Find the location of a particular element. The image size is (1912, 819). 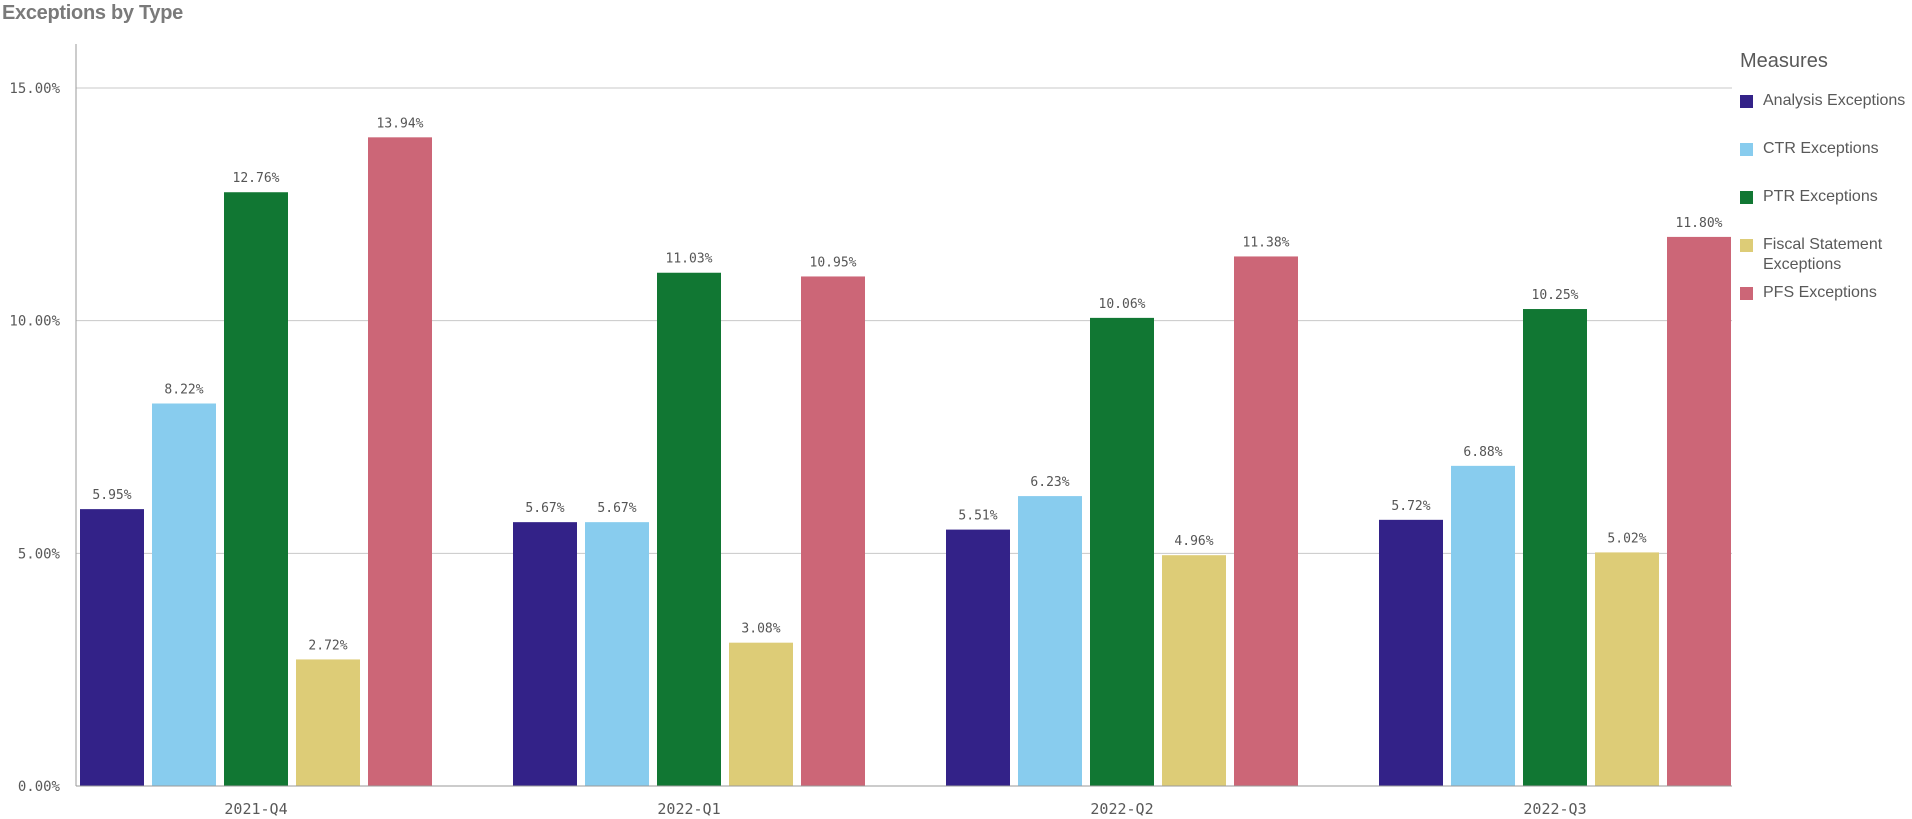

y-tick-label: 15.00% is located at coordinates (34, 89).